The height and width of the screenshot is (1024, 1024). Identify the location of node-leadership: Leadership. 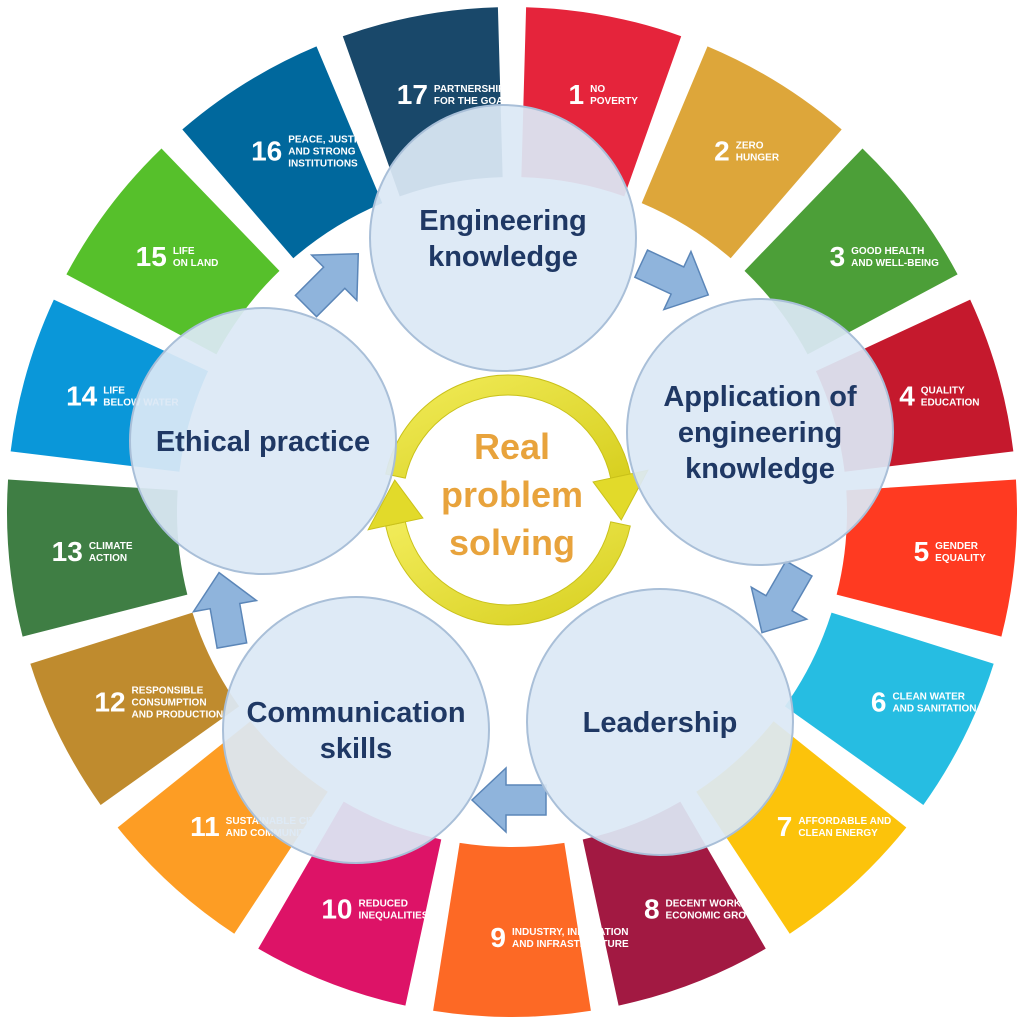
(660, 722).